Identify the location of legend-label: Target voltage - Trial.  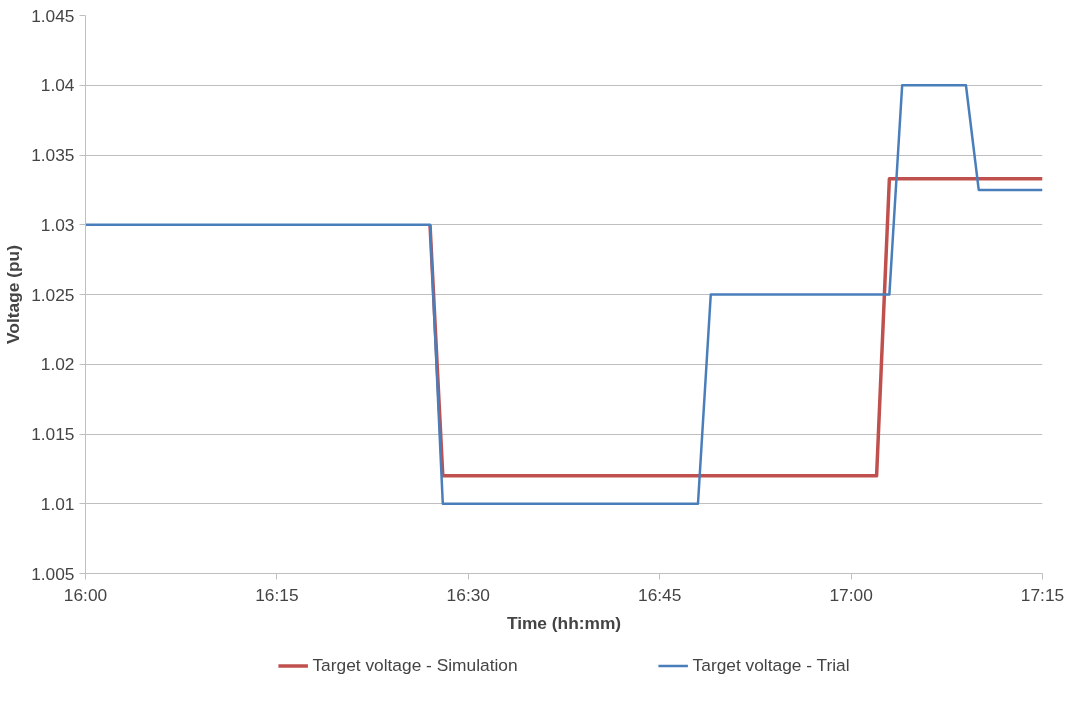
(771, 665).